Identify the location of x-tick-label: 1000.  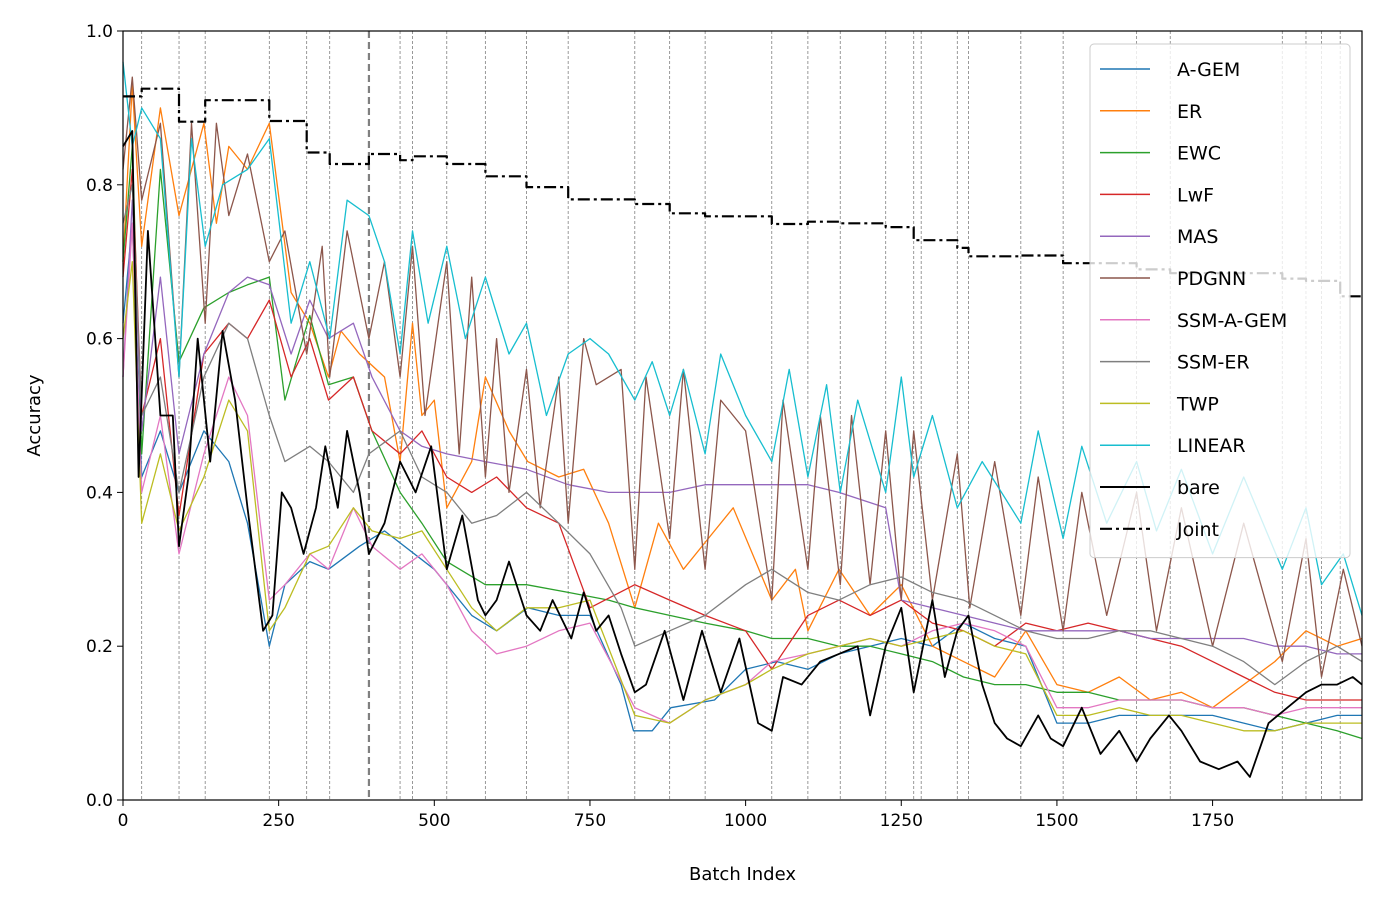
(745, 821).